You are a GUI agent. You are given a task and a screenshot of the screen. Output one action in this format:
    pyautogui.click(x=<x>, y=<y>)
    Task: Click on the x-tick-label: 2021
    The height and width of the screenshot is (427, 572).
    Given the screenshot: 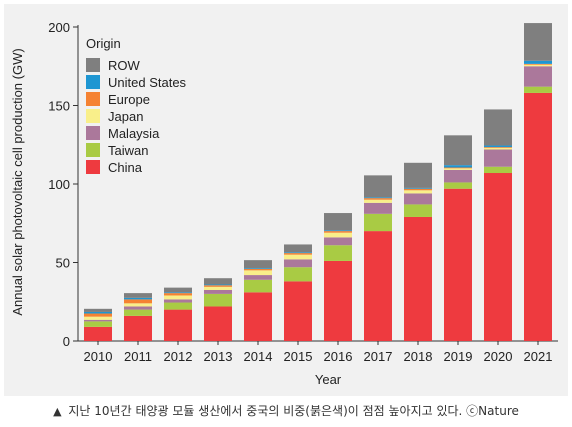 What is the action you would take?
    pyautogui.click(x=538, y=356)
    